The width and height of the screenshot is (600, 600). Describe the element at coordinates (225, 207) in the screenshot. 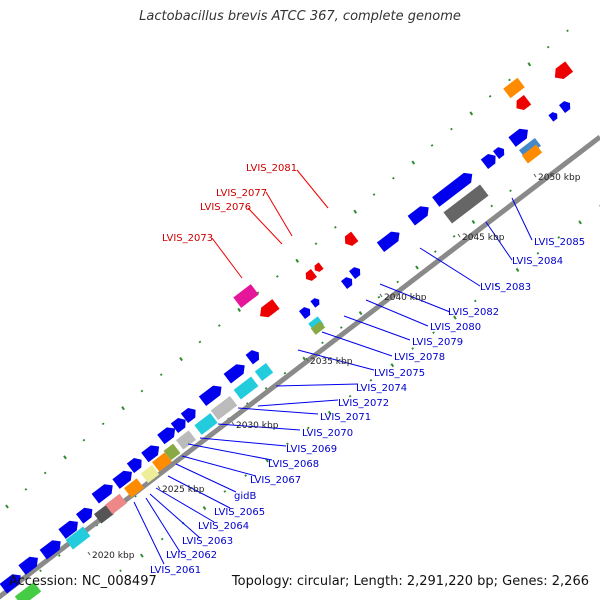

I see `gene-label-reverse: LVIS_2076` at that location.